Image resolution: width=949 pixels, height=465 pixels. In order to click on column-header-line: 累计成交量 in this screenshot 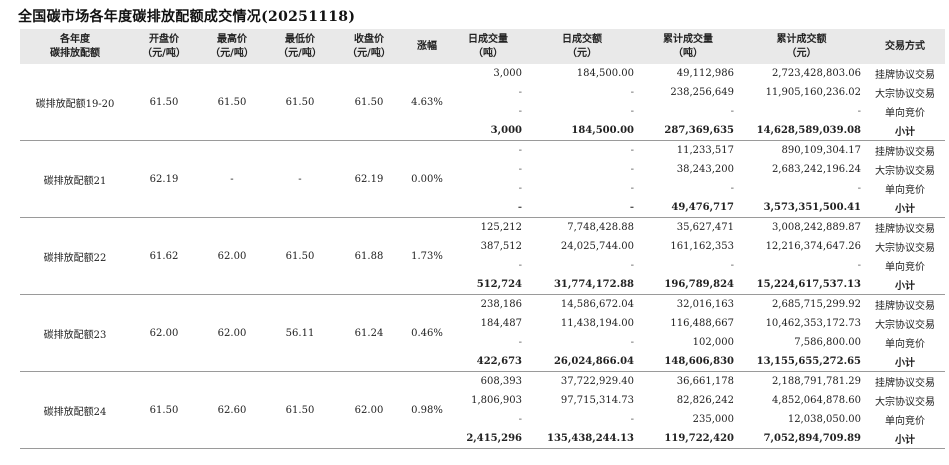, I will do `click(688, 39)`.